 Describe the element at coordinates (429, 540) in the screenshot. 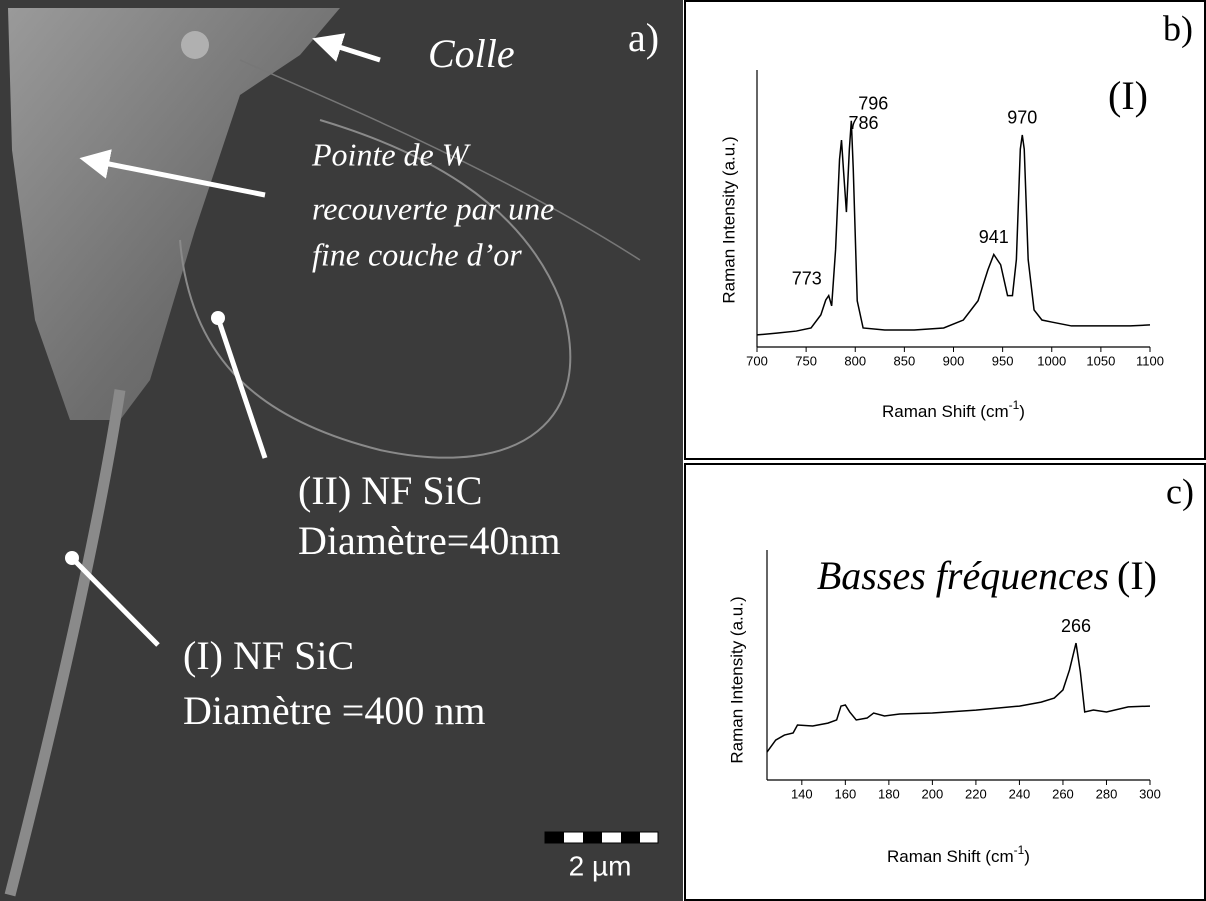

I see `annotation: Diamètre=40nm` at that location.